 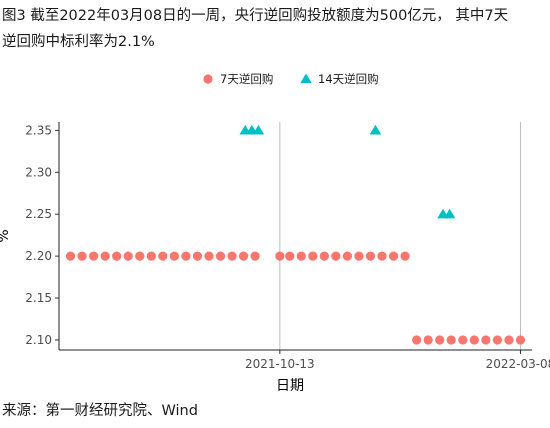 What do you see at coordinates (38, 172) in the screenshot?
I see `y-tick-label: 2.30` at bounding box center [38, 172].